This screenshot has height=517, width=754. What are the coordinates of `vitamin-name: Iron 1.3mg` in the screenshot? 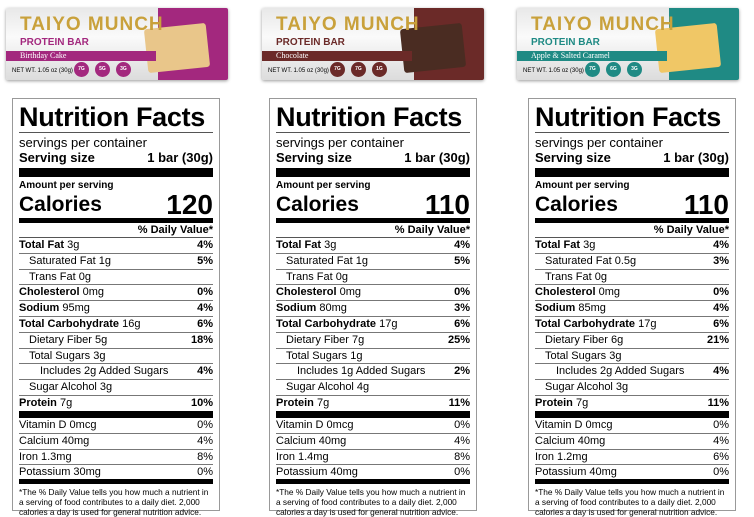 It's located at (45, 456).